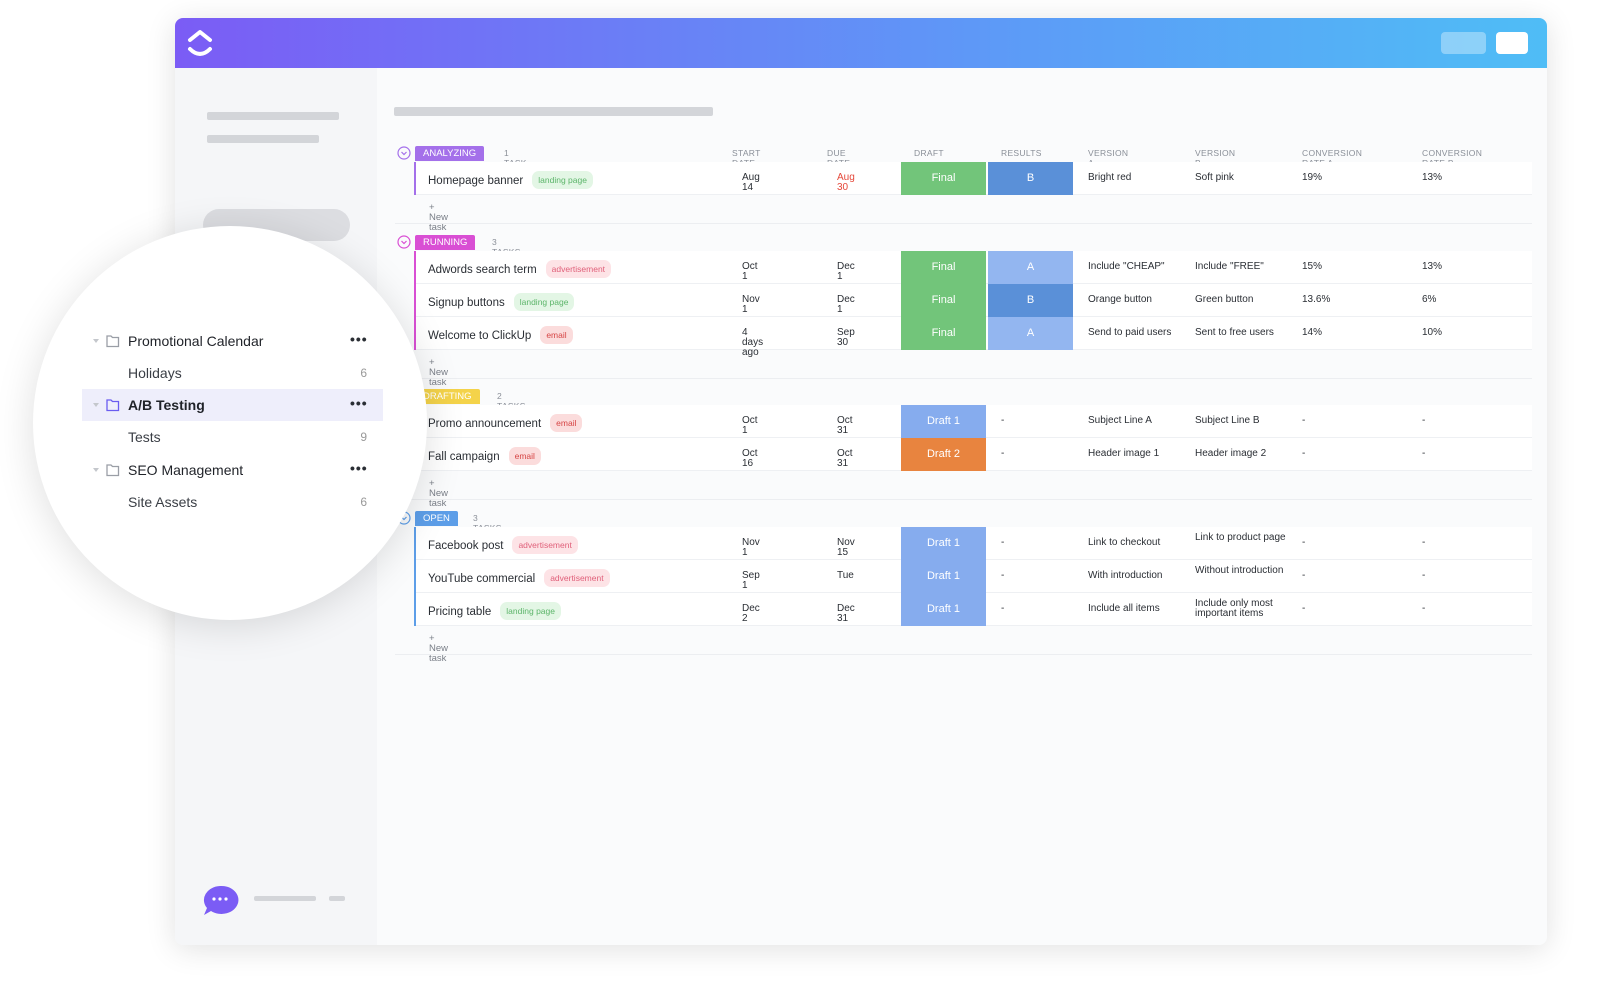 The height and width of the screenshot is (989, 1600). Describe the element at coordinates (846, 613) in the screenshot. I see `due-date: Dec 31` at that location.